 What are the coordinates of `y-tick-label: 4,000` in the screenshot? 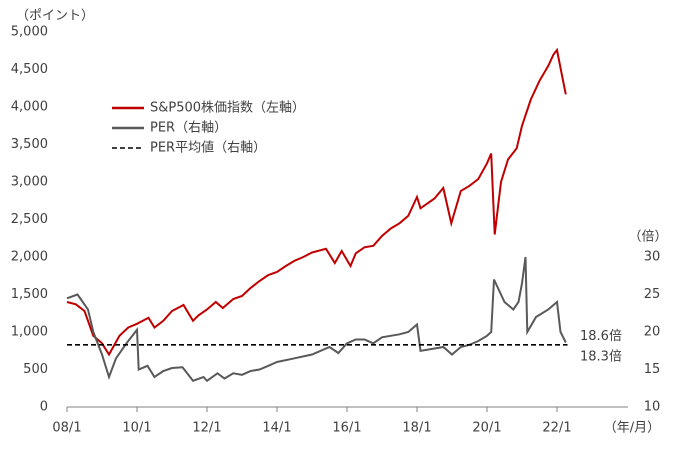 It's located at (29, 107).